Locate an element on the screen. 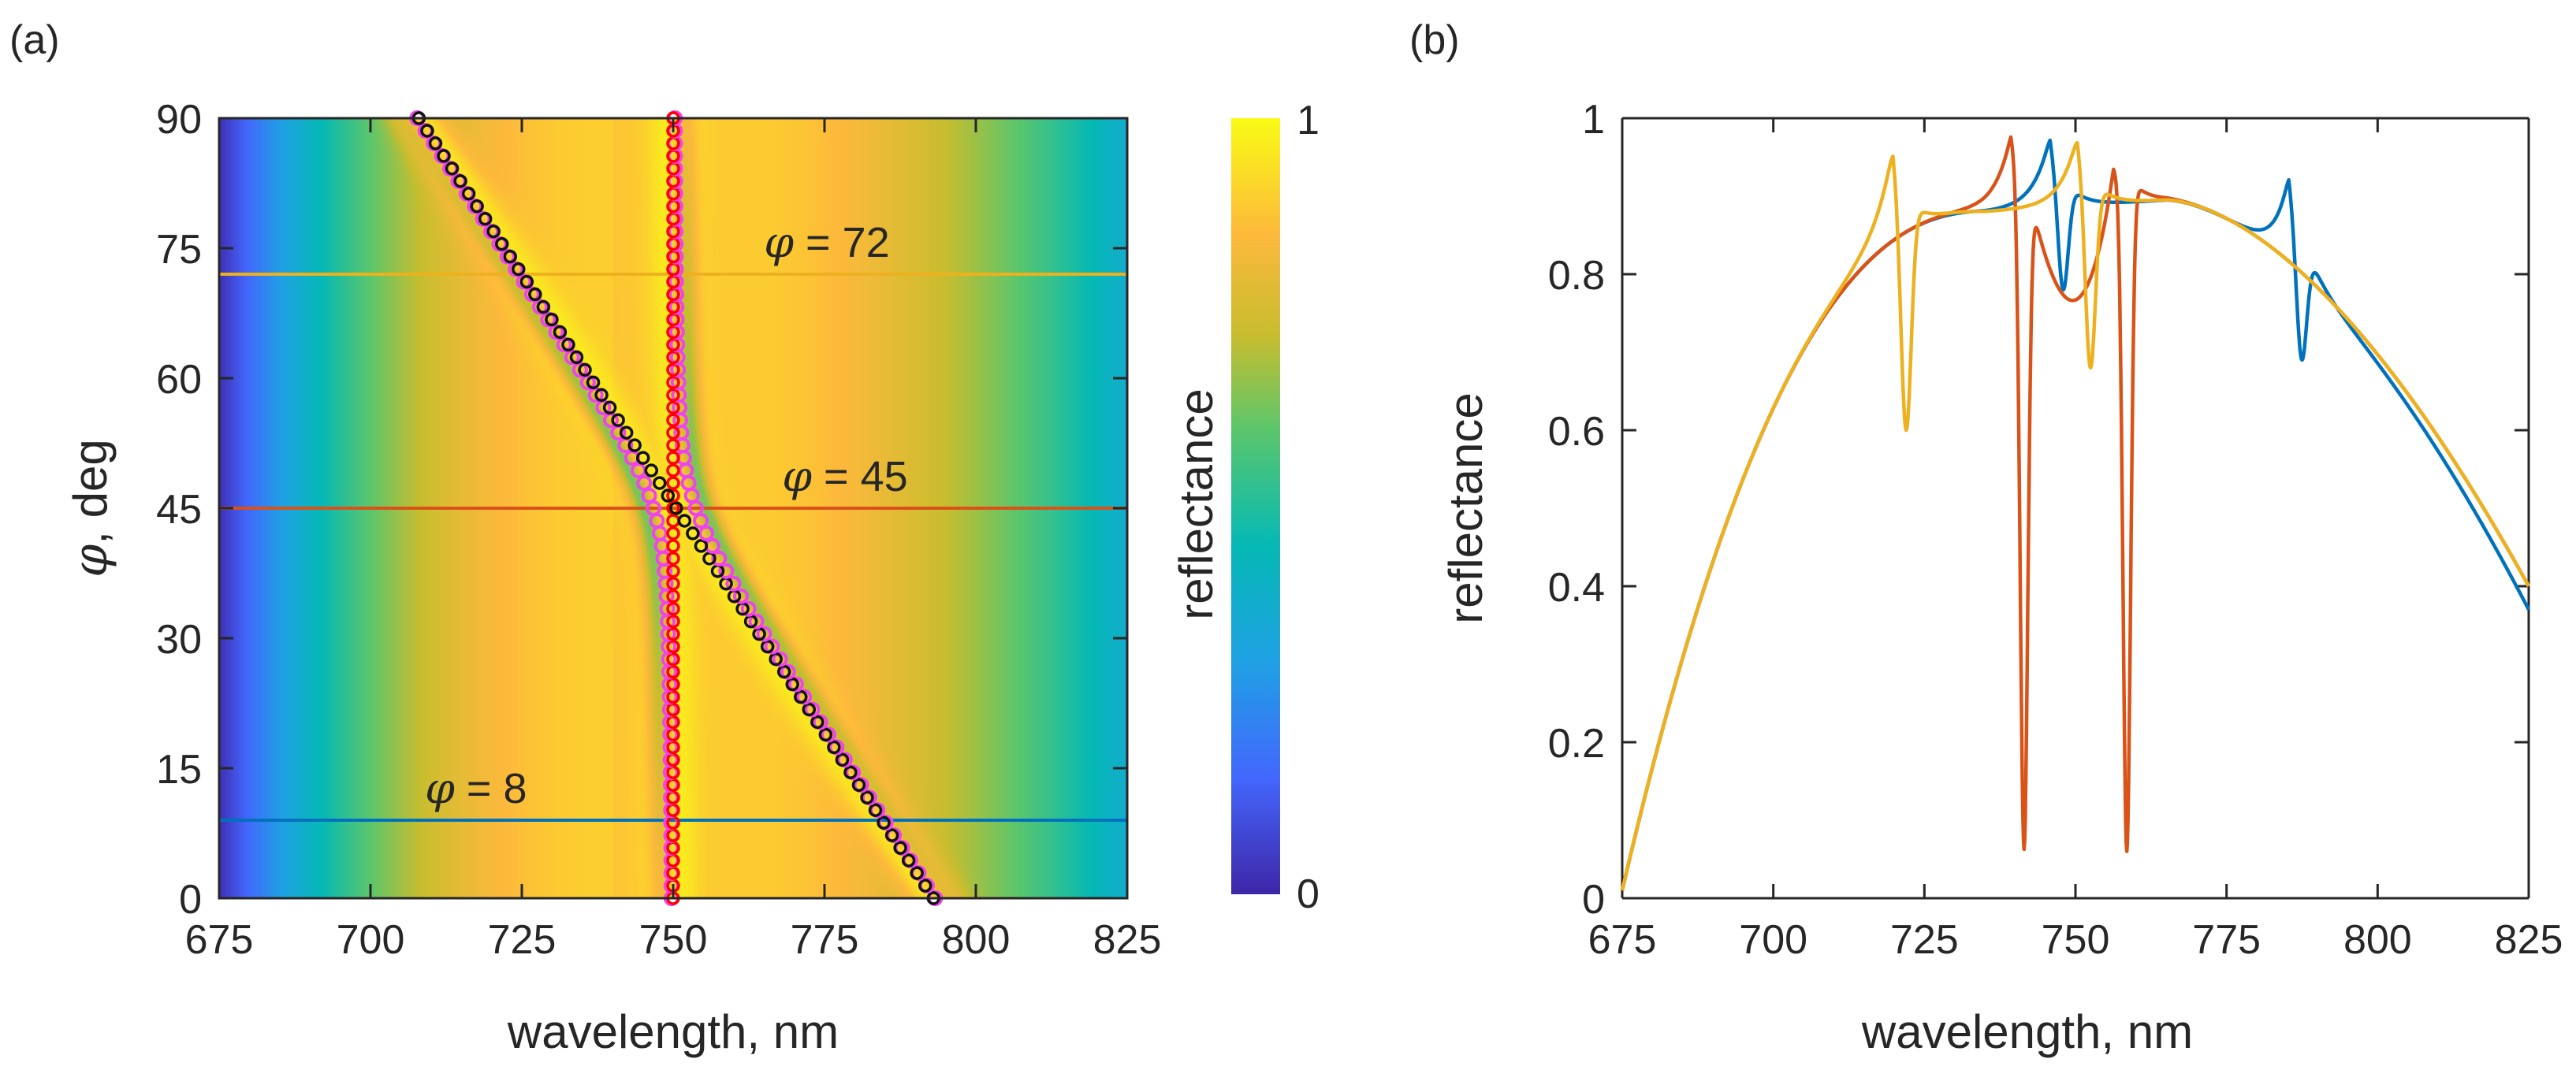  y-axis-label-a: φ, deg is located at coordinates (90, 508).